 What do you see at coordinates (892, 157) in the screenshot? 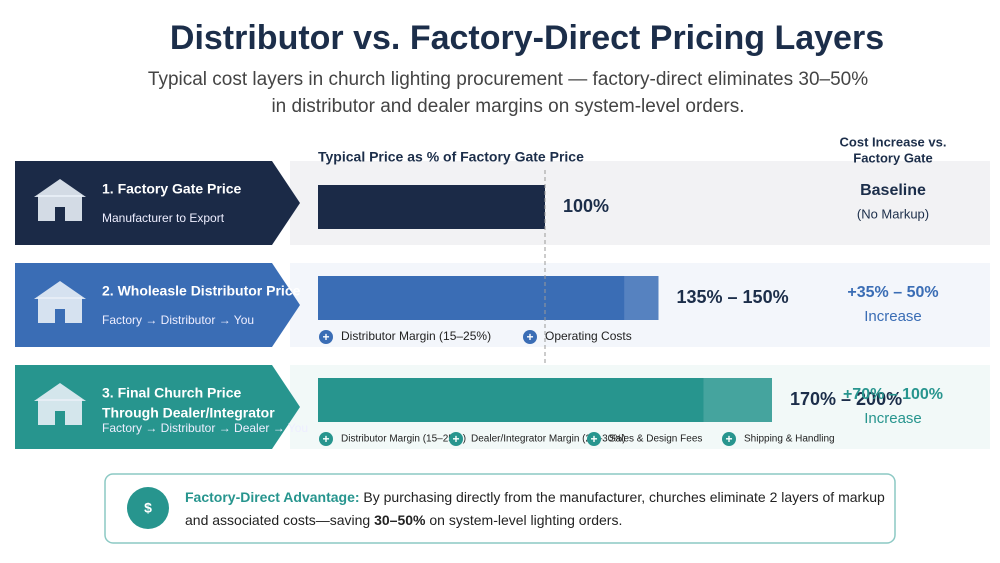
I see `column-header: Factory Gate` at bounding box center [892, 157].